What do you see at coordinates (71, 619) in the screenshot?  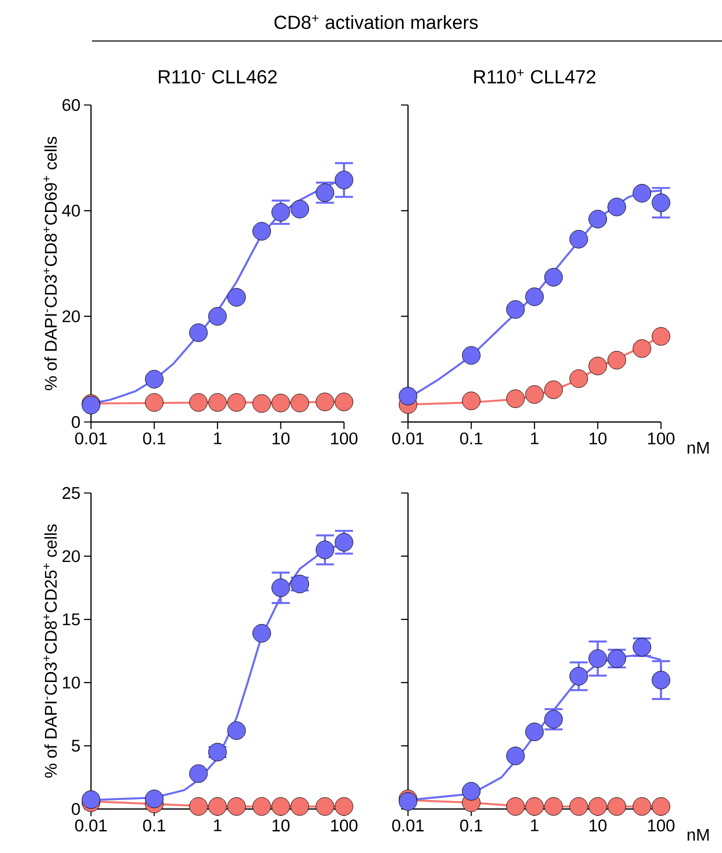 I see `y-tick-label: 15` at bounding box center [71, 619].